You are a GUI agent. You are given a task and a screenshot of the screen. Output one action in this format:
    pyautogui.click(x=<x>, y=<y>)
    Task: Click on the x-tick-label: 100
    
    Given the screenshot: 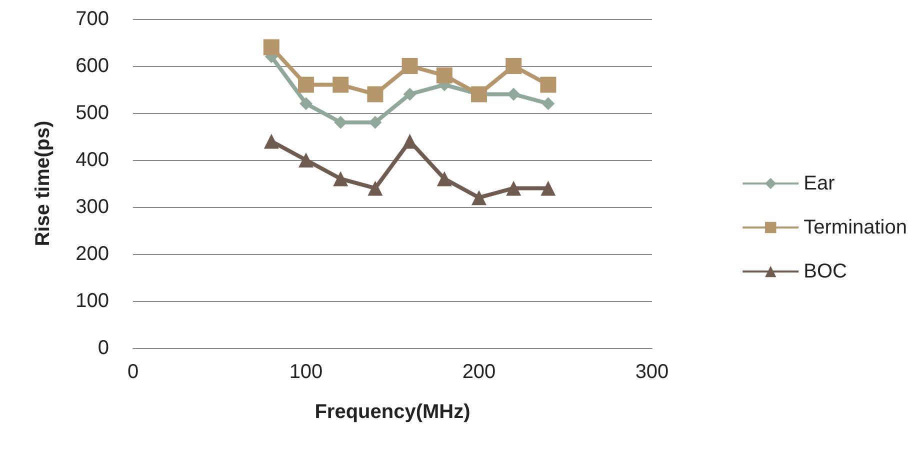 What is the action you would take?
    pyautogui.click(x=306, y=372)
    